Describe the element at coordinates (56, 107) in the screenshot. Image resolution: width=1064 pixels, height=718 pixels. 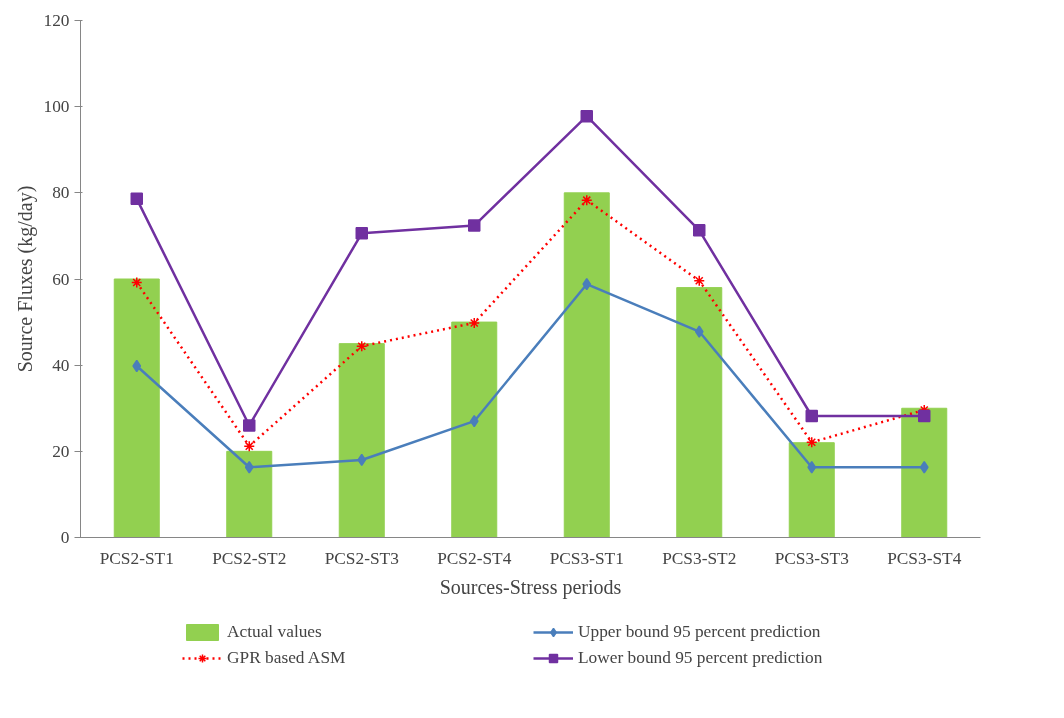
I see `y-tick-label: 100` at that location.